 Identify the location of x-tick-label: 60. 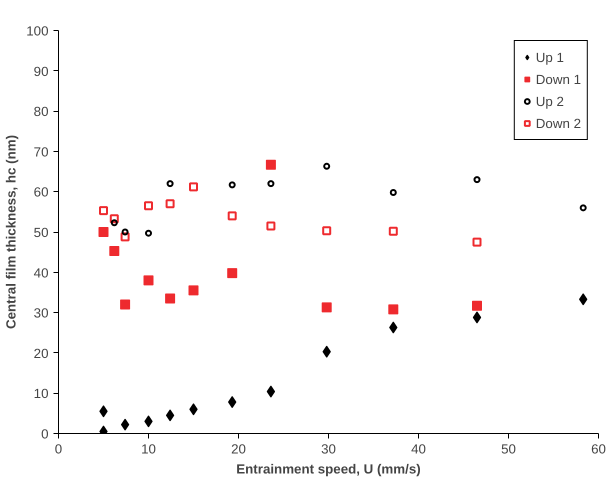
(598, 449).